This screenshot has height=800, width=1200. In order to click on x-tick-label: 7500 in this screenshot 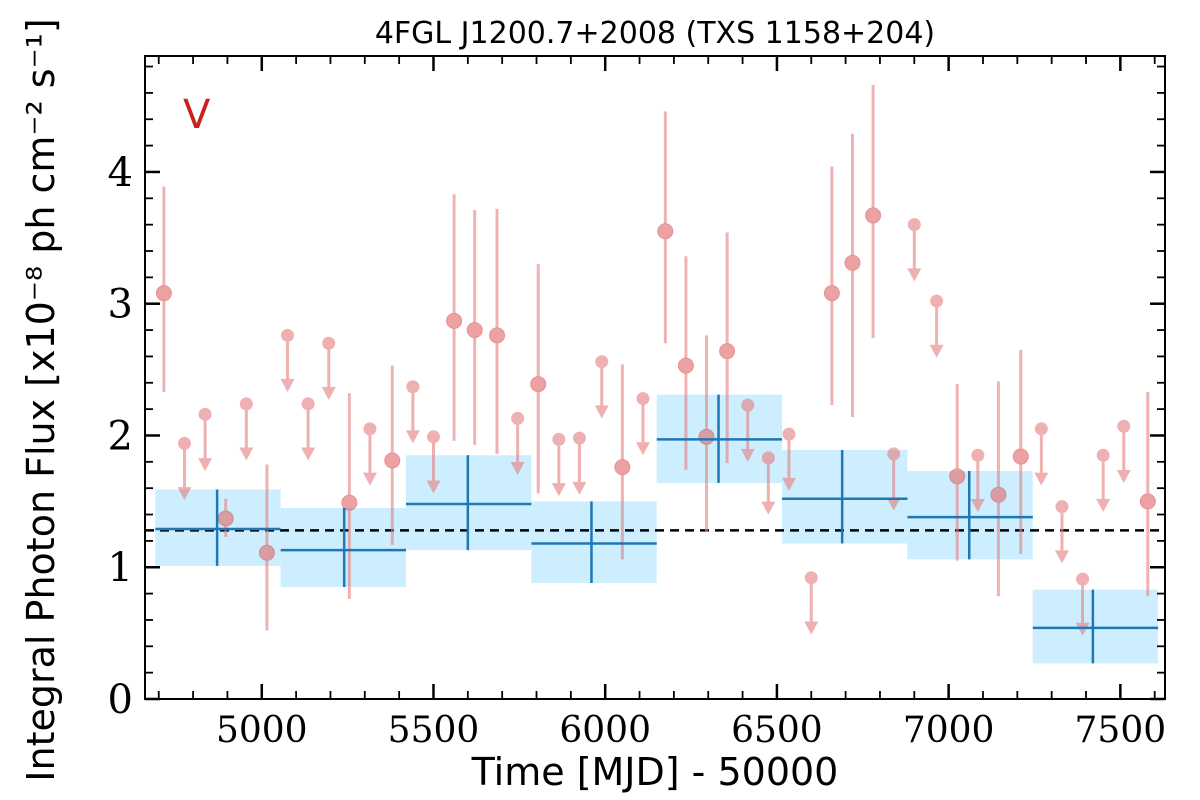, I will do `click(1121, 730)`.